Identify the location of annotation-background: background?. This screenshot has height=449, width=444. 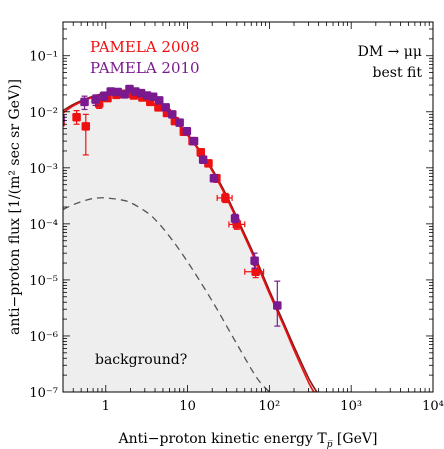
(141, 360).